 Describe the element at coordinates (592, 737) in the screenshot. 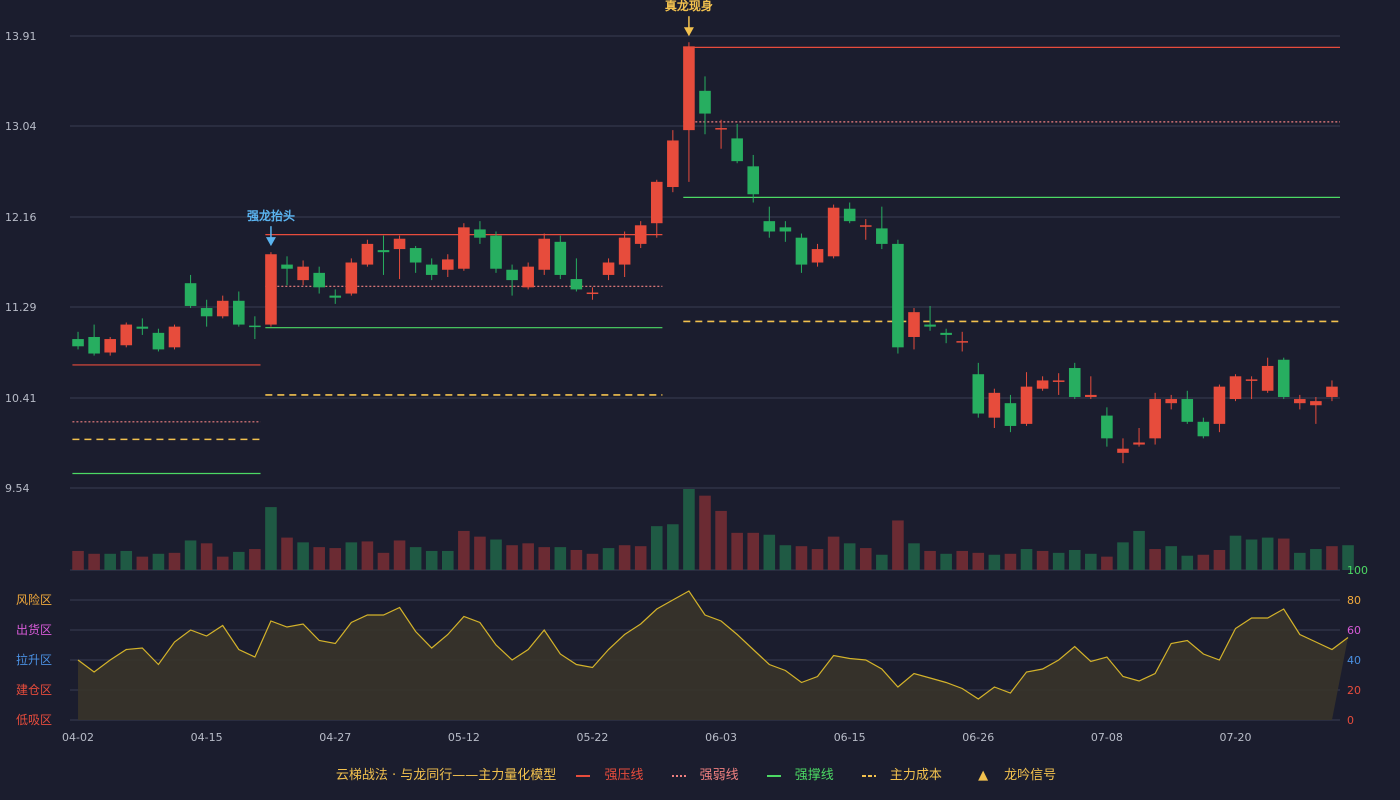

I see `x-tick-label: 05-22` at that location.